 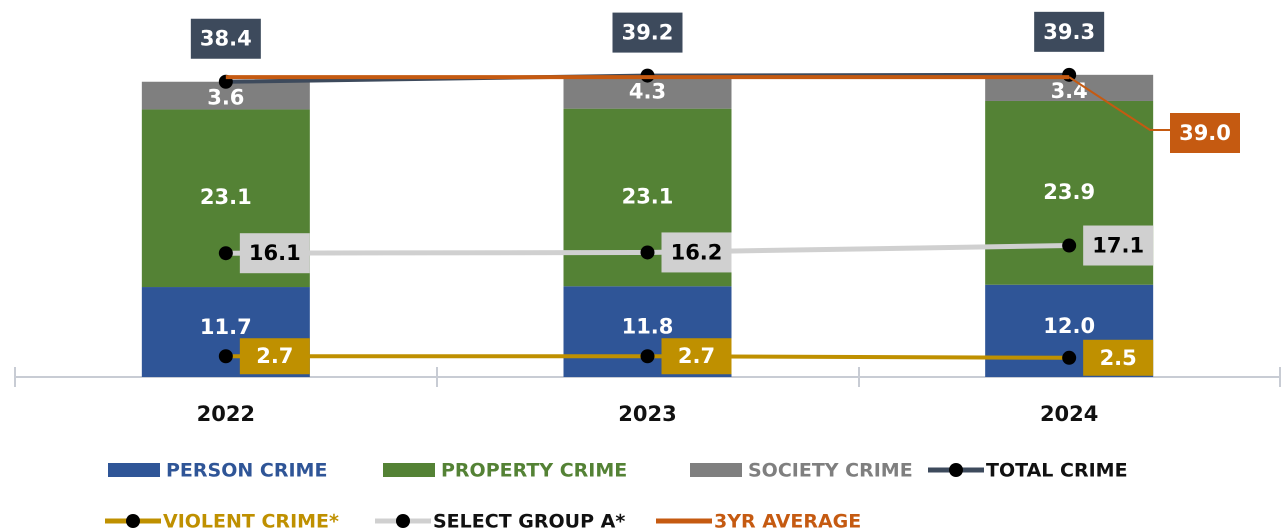 I want to click on data-label: 17.1, so click(x=1118, y=246).